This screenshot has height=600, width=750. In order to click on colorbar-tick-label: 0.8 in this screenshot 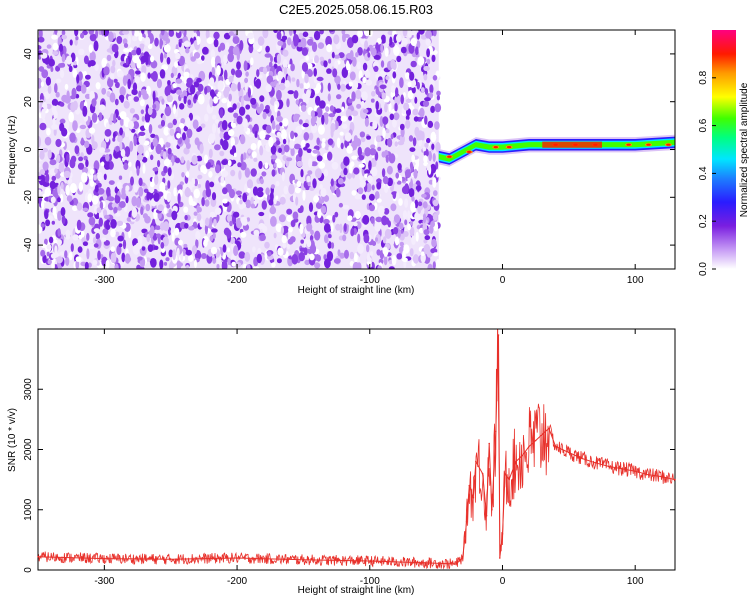, I will do `click(703, 77)`.